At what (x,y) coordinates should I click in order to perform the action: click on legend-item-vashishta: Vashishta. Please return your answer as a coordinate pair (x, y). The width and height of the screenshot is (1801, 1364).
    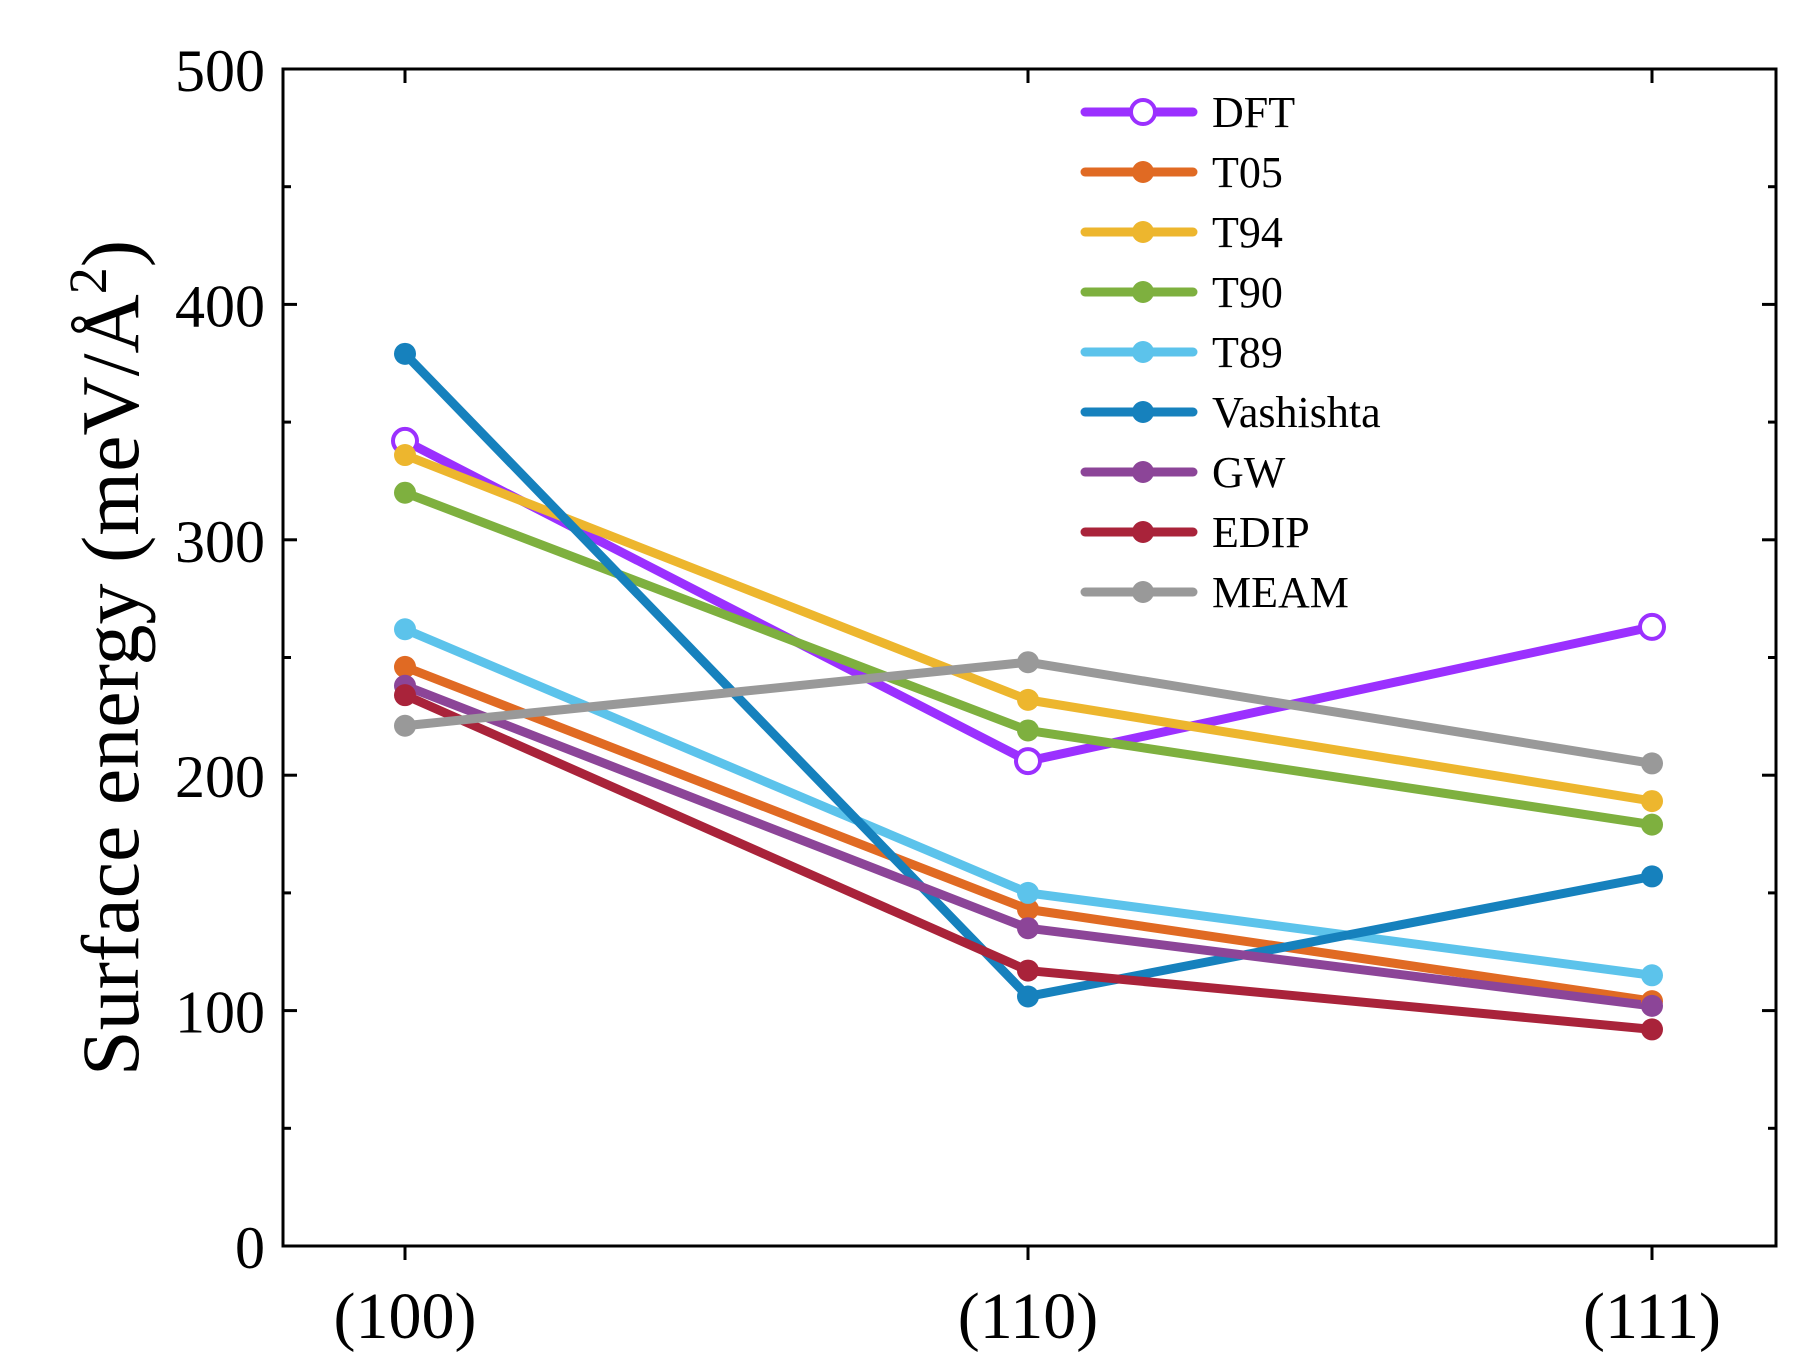
    Looking at the image, I should click on (1230, 412).